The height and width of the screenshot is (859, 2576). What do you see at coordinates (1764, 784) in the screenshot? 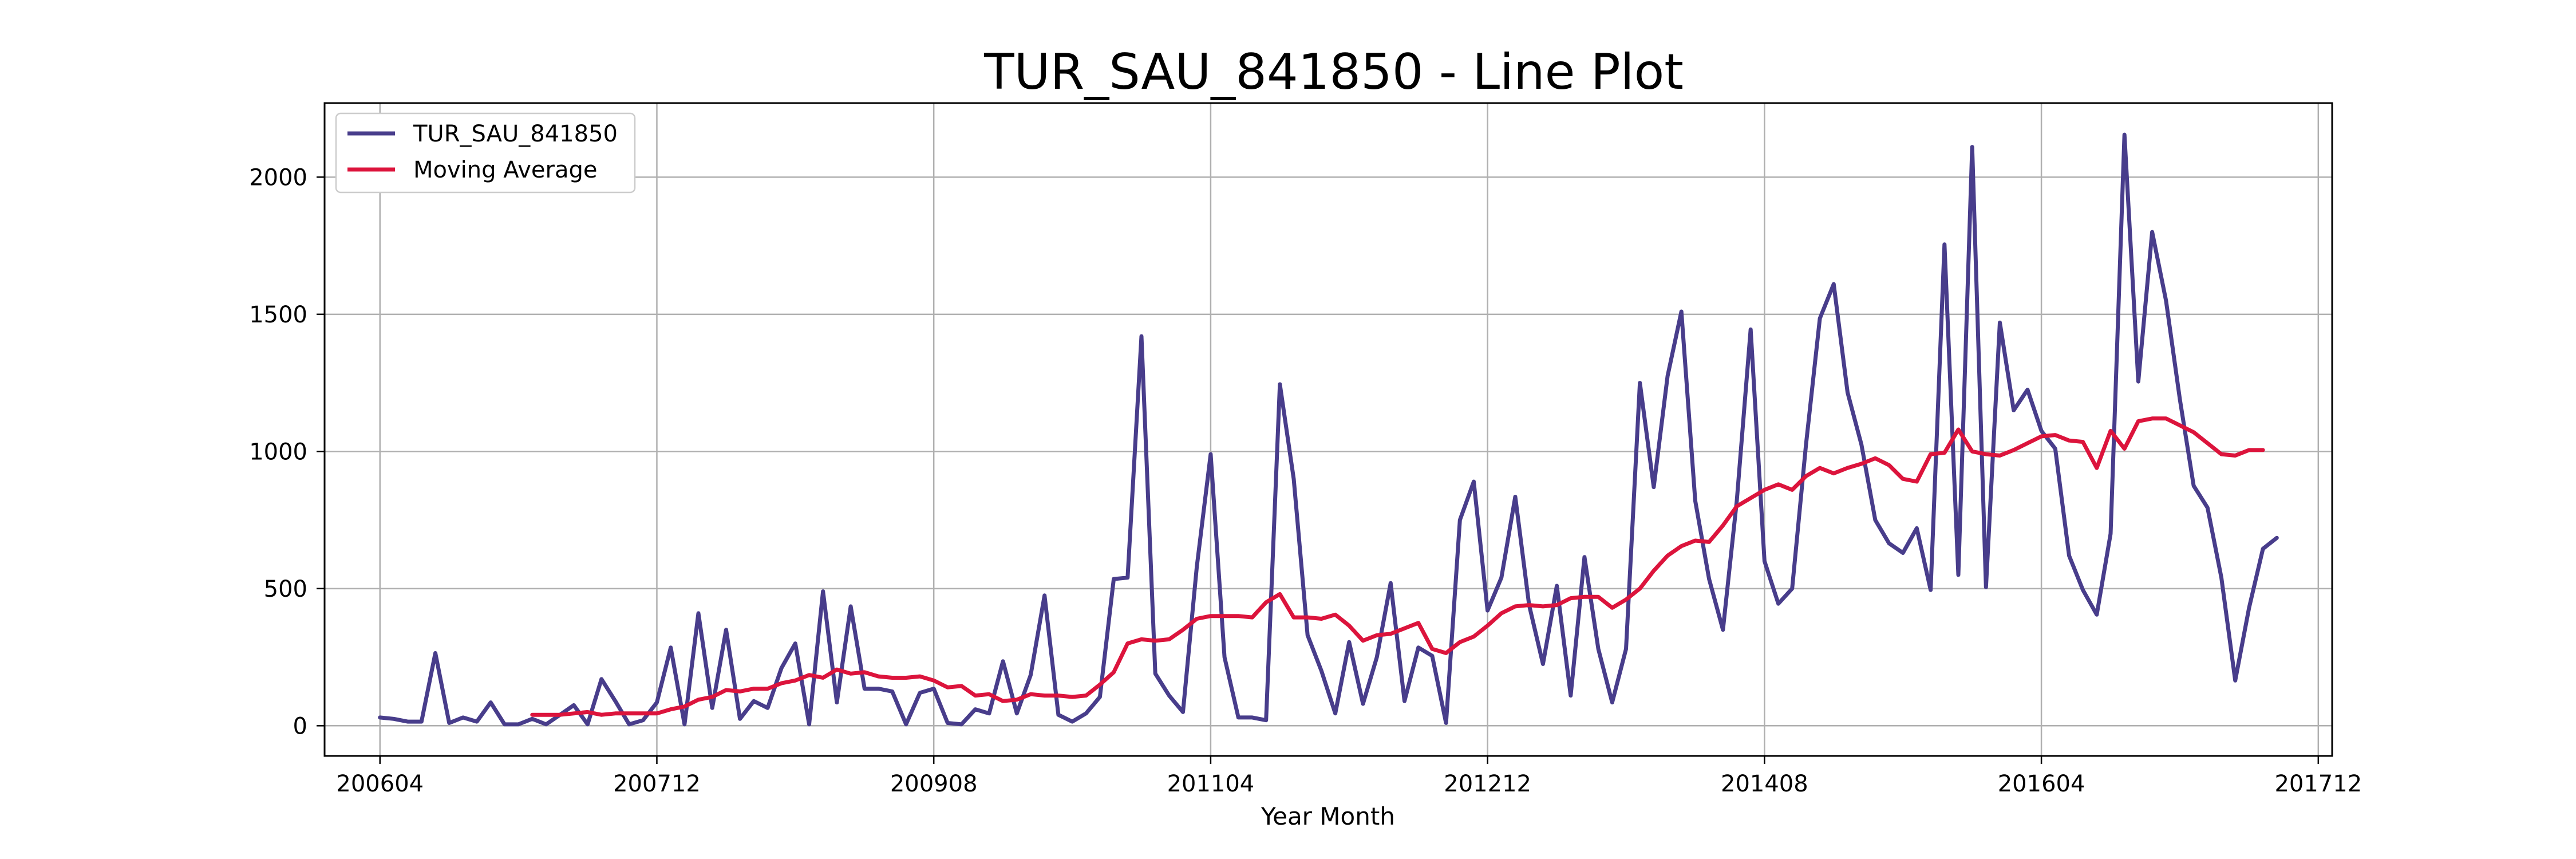
I see `x-tick-label: 201408` at bounding box center [1764, 784].